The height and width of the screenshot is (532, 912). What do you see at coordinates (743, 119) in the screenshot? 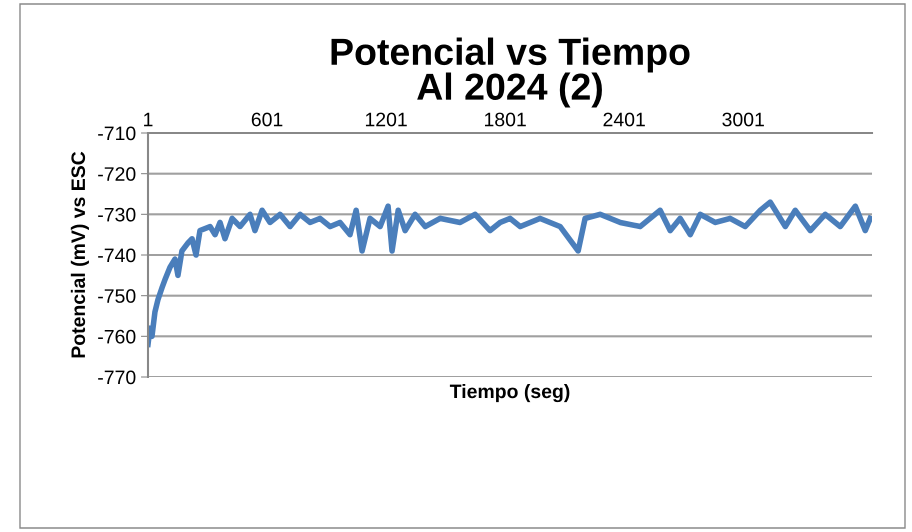
I see `x-tick-label: 3001` at bounding box center [743, 119].